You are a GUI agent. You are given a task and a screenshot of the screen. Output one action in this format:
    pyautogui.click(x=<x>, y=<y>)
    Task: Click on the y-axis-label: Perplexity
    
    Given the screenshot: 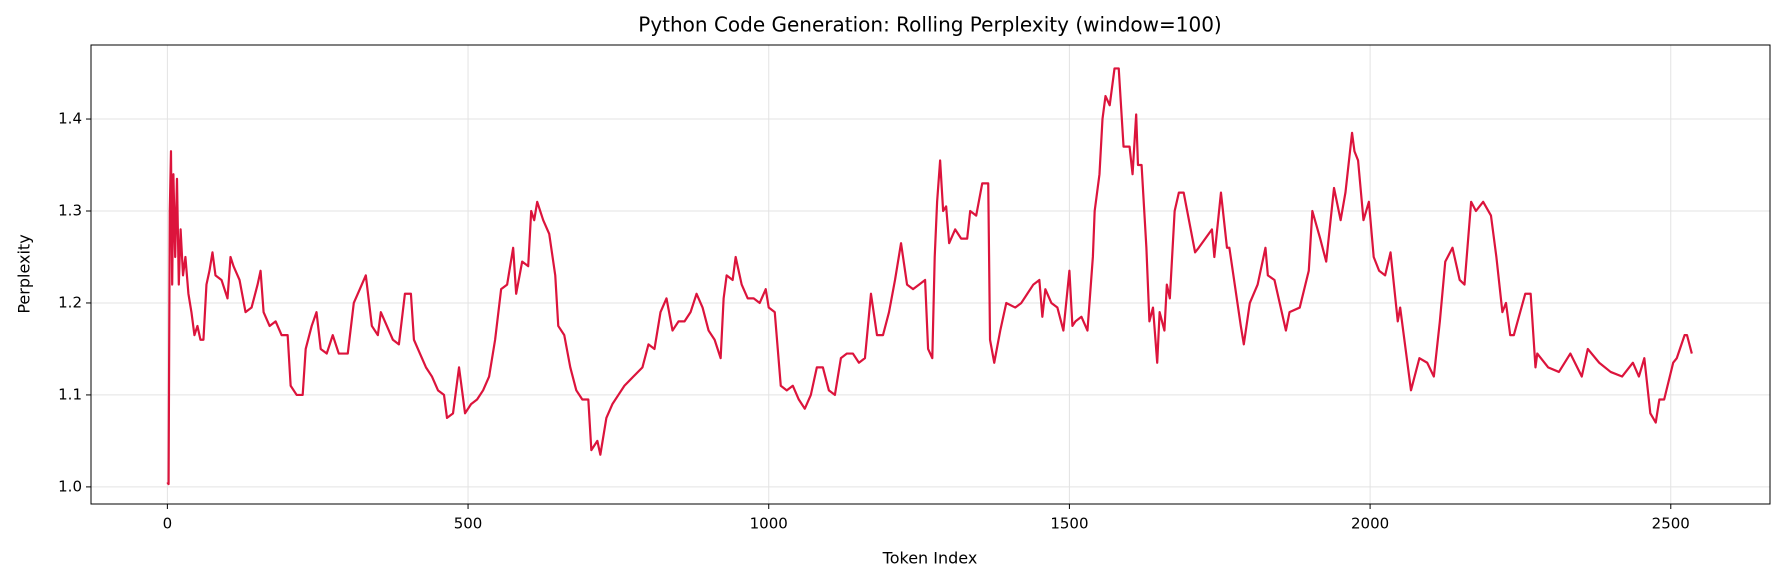 What is the action you would take?
    pyautogui.click(x=24, y=273)
    